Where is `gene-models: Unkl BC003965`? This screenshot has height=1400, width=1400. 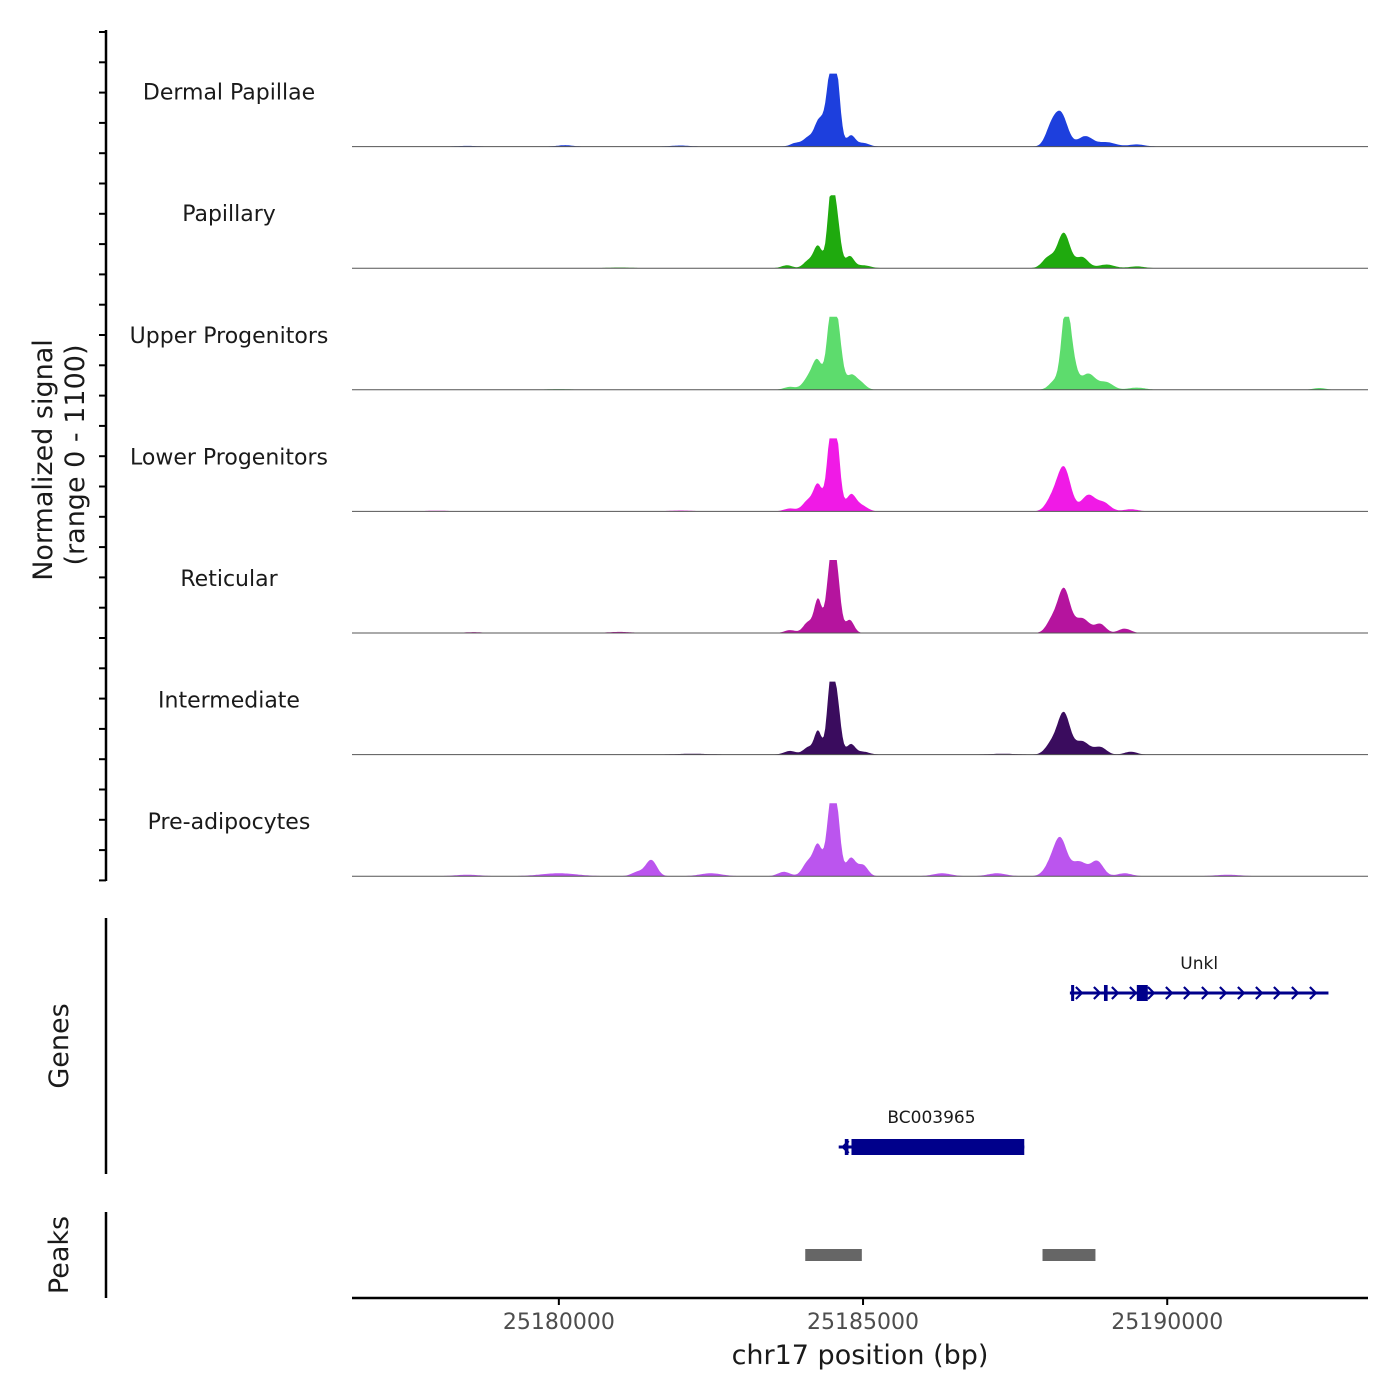 gene-models: Unkl BC003965 is located at coordinates (1083, 1054).